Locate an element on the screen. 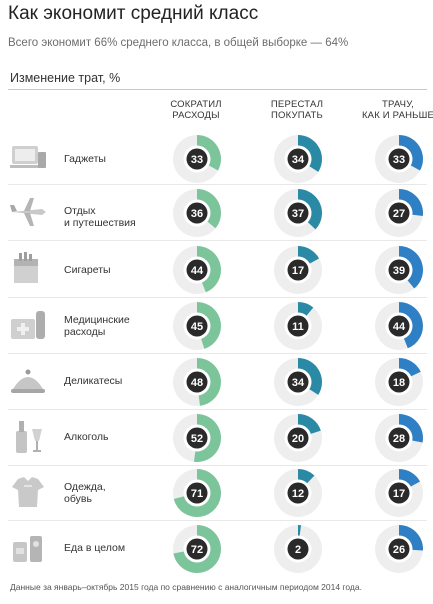 The width and height of the screenshot is (433, 604). delicacy-icon is located at coordinates (28, 381).